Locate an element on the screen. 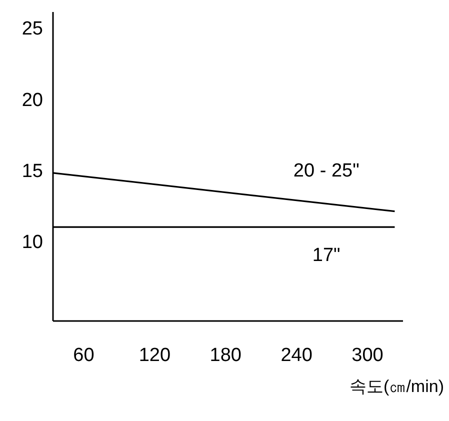  x-tick-label: 60 is located at coordinates (83, 355).